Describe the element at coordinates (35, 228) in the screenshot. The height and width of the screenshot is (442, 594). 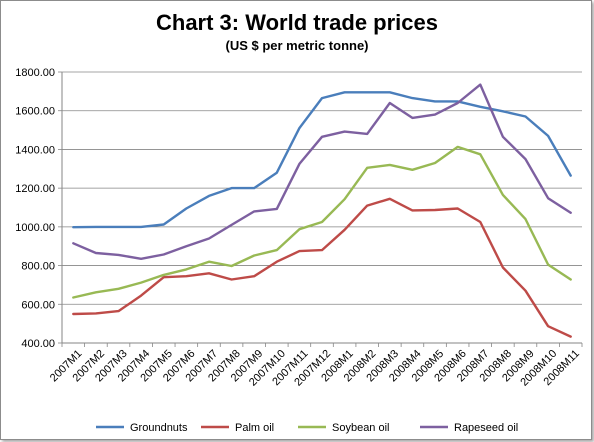
I see `y-tick-label: 1000.00` at that location.